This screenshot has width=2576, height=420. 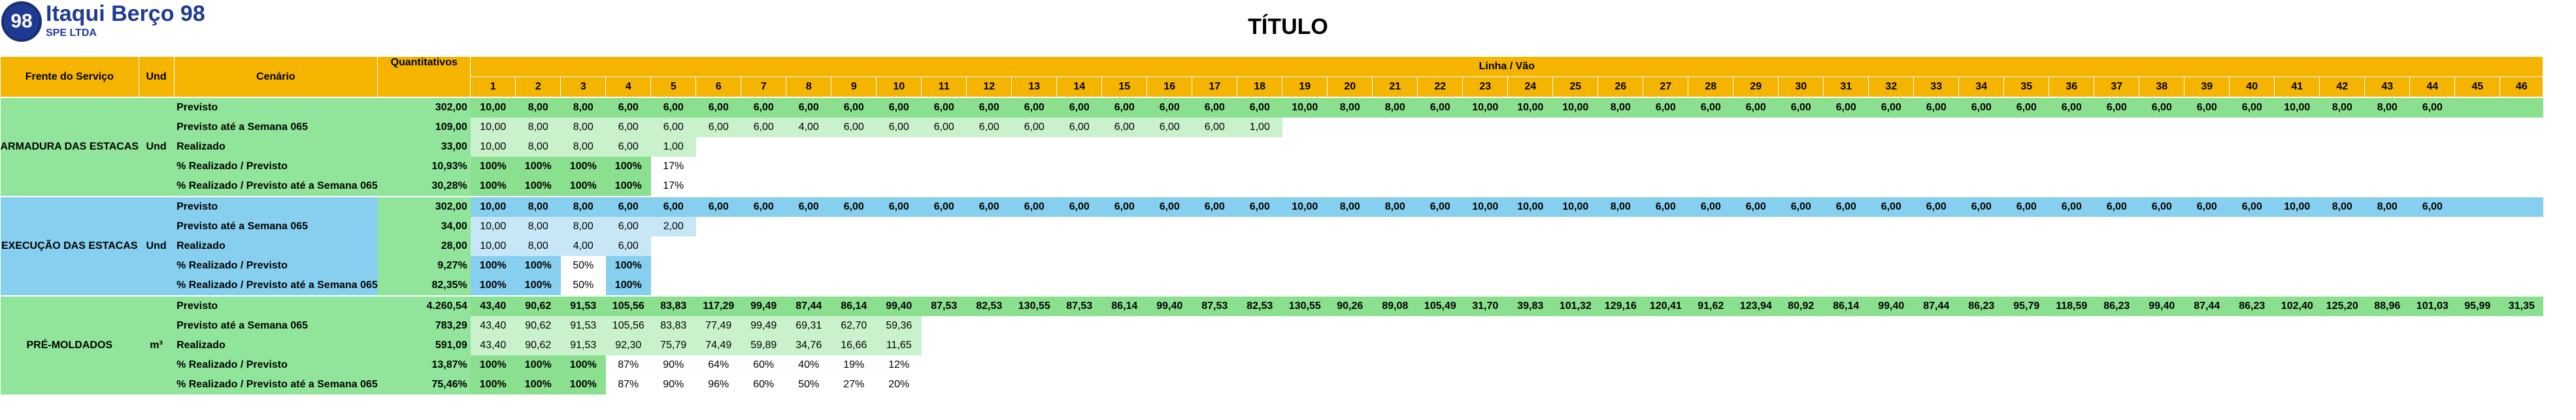 I want to click on column-header: 3, so click(x=584, y=87).